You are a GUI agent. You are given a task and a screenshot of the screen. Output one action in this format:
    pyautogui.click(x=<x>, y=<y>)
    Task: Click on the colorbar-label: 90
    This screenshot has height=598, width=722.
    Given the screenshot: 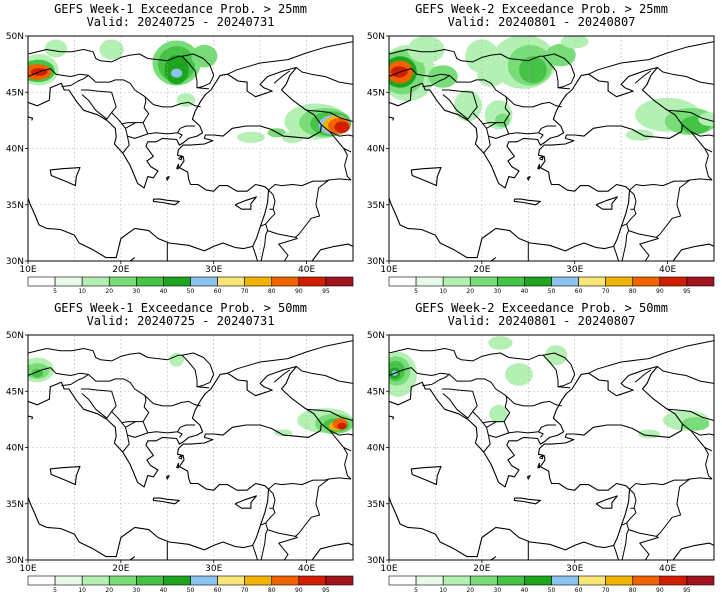 What is the action you would take?
    pyautogui.click(x=299, y=590)
    